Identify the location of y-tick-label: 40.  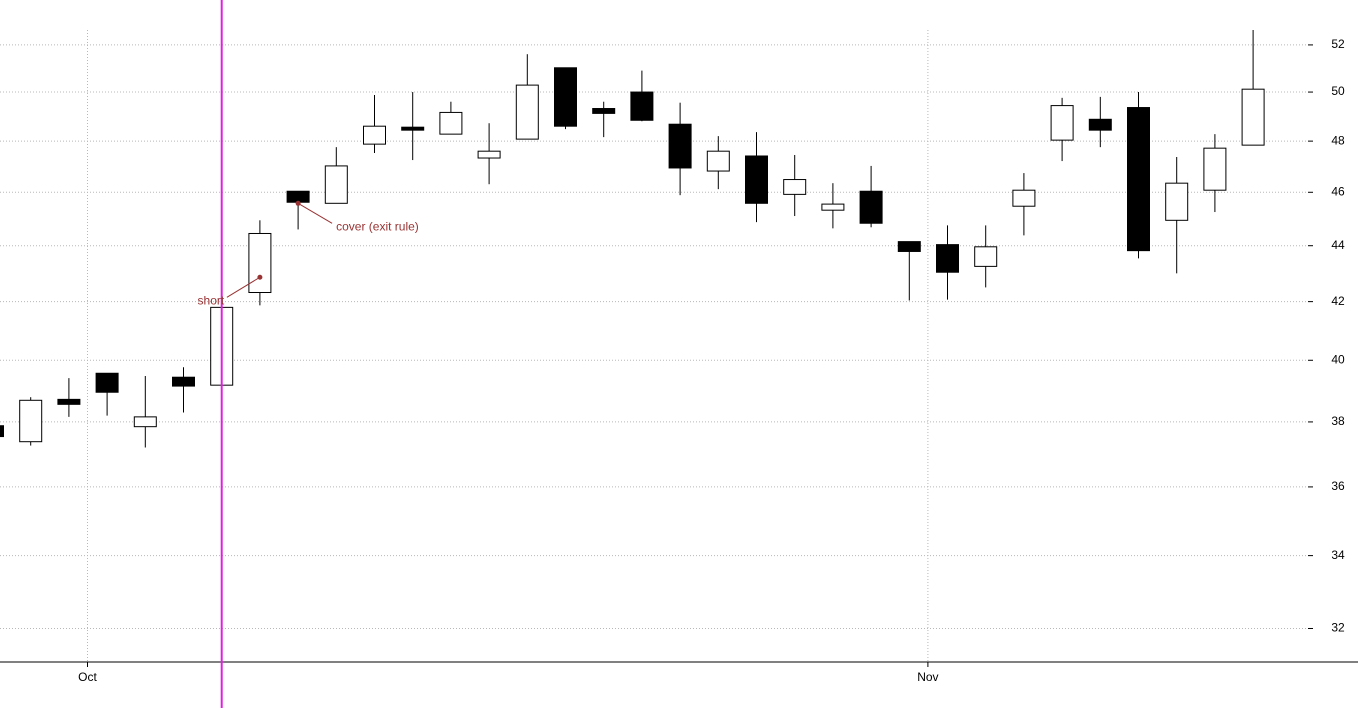
(1338, 359).